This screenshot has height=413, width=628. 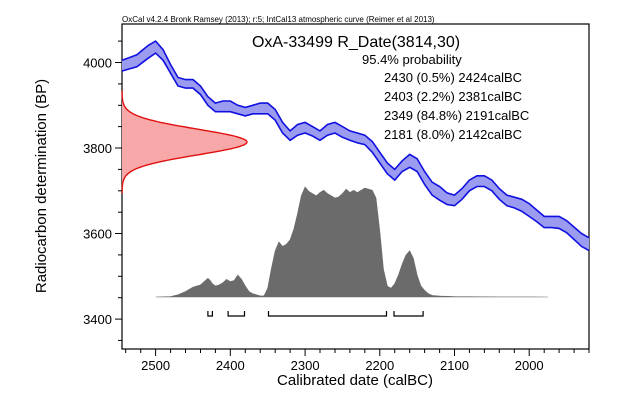 I want to click on probability-range-4: 2181 (8.0%) 2142calBC, so click(x=453, y=134).